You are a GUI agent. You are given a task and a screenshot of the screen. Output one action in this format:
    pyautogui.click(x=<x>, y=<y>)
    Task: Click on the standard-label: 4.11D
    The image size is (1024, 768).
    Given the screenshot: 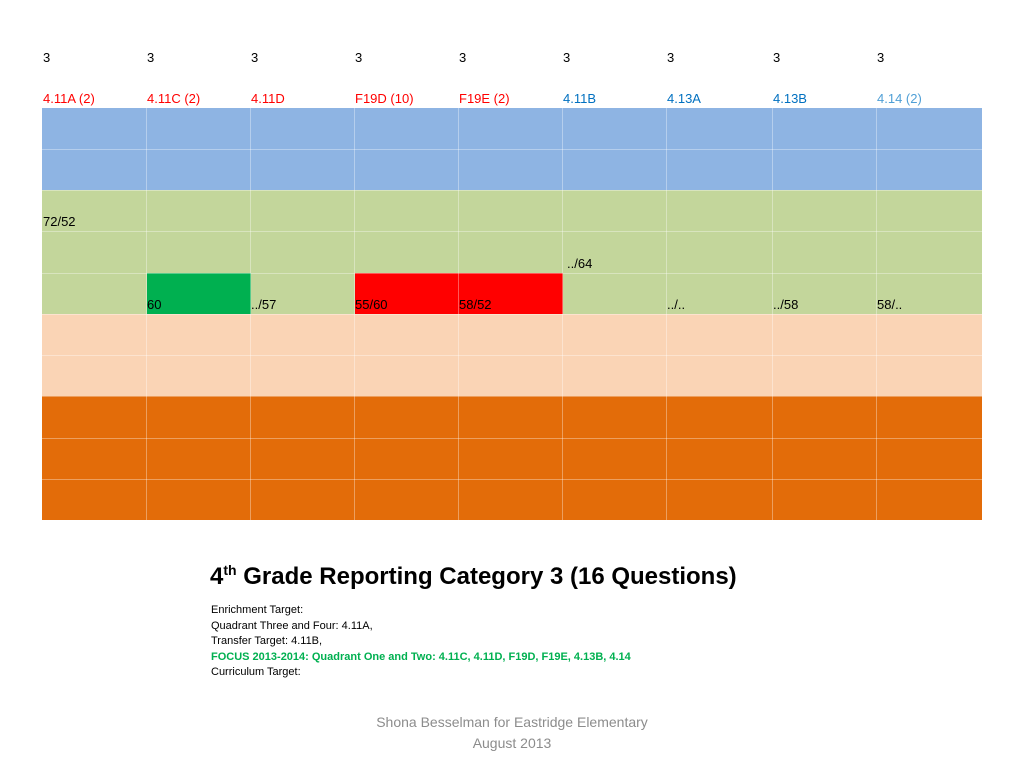 What is the action you would take?
    pyautogui.click(x=268, y=98)
    